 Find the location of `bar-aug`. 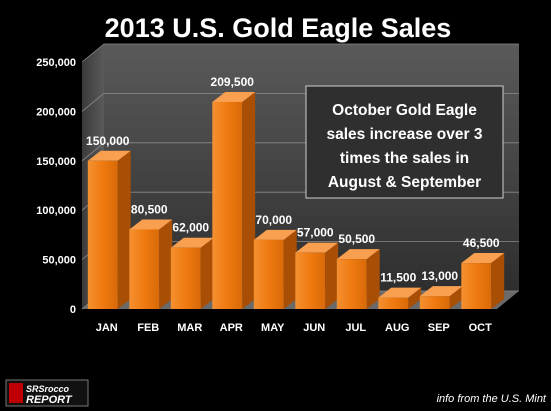

bar-aug is located at coordinates (400, 298).